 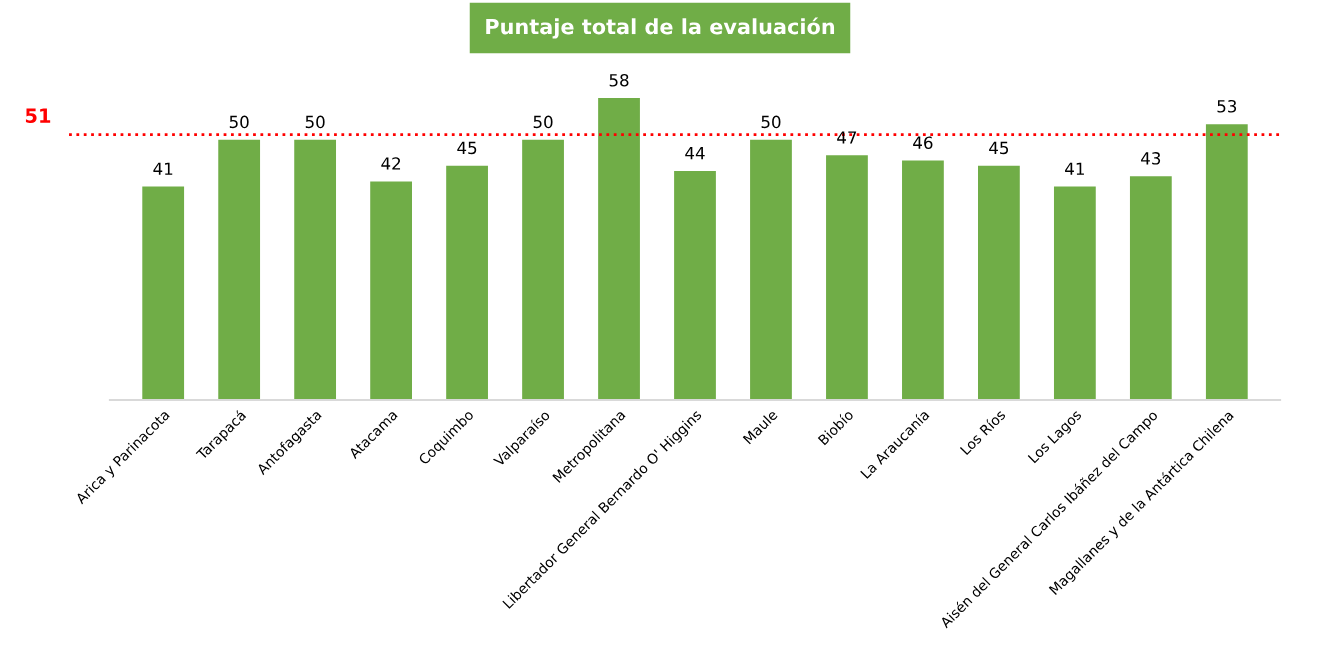 What do you see at coordinates (923, 143) in the screenshot?
I see `data-label: 46` at bounding box center [923, 143].